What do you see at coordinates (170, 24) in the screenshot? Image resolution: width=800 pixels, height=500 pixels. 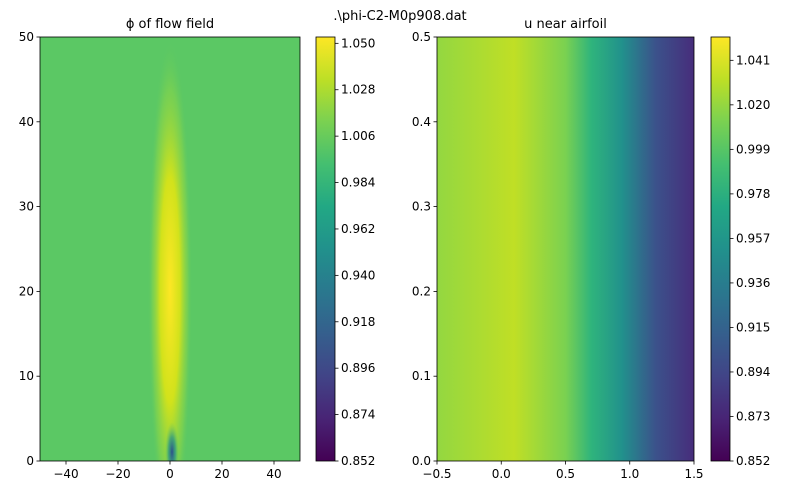 I see `axes-title: ϕ of flow field` at bounding box center [170, 24].